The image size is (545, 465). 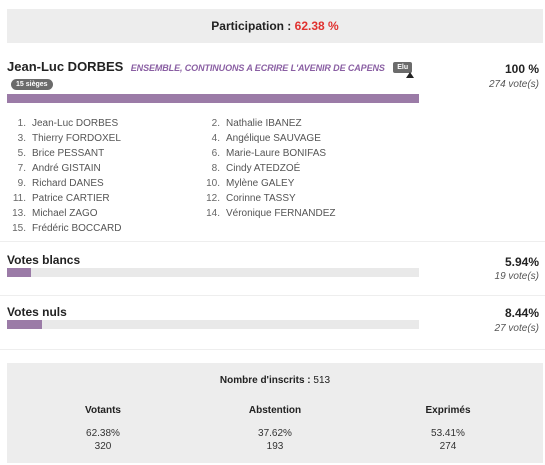 I want to click on null-votes-percent: 8.44%, so click(x=521, y=313).